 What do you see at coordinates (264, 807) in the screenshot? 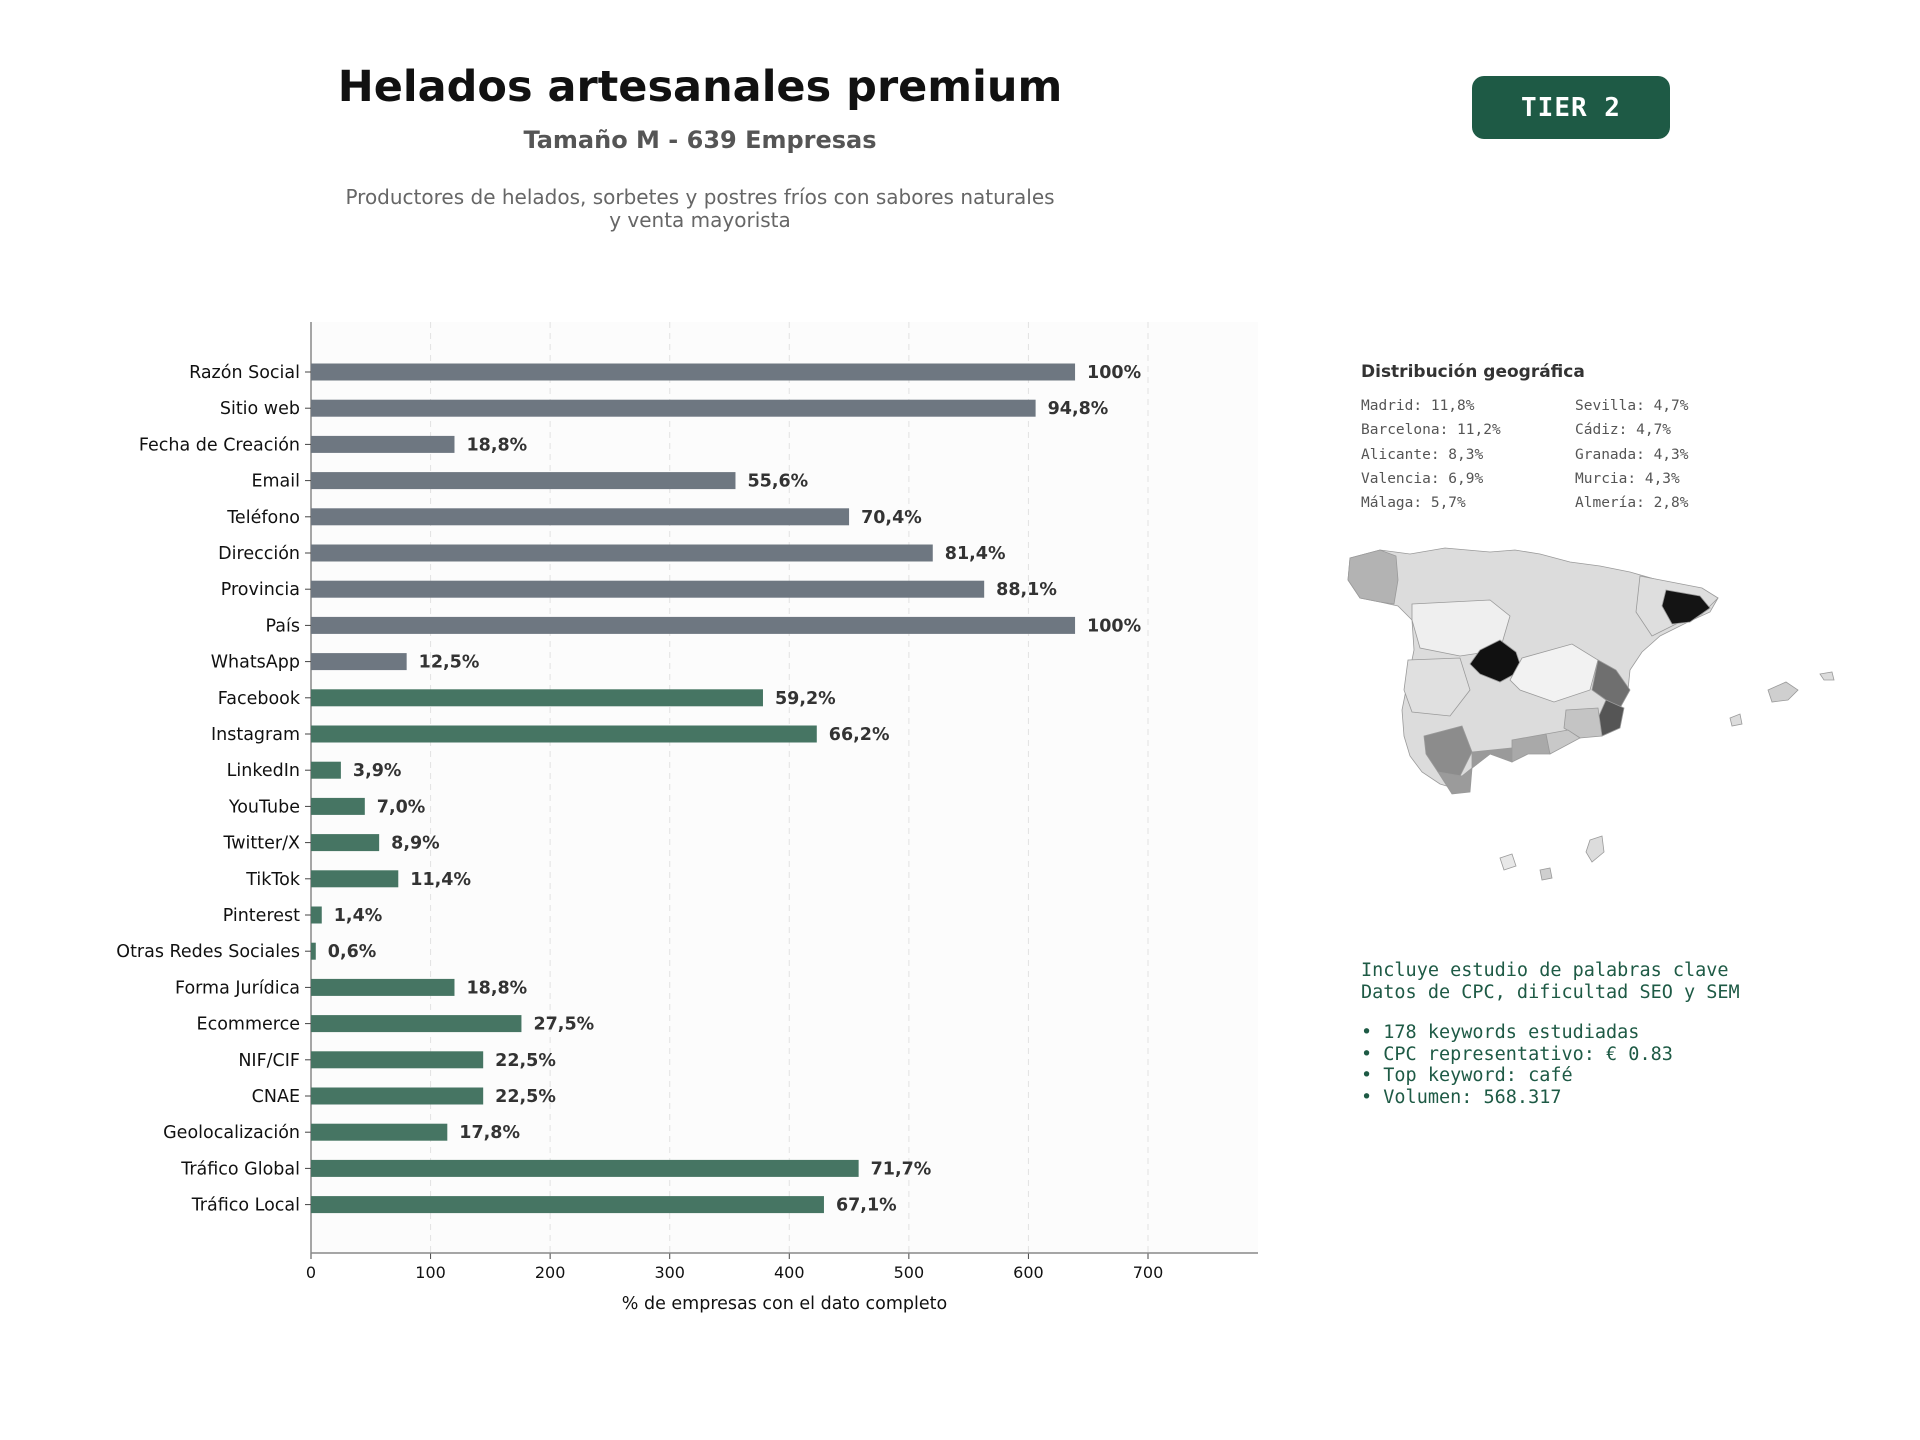
I see `category-label: YouTube` at bounding box center [264, 807].